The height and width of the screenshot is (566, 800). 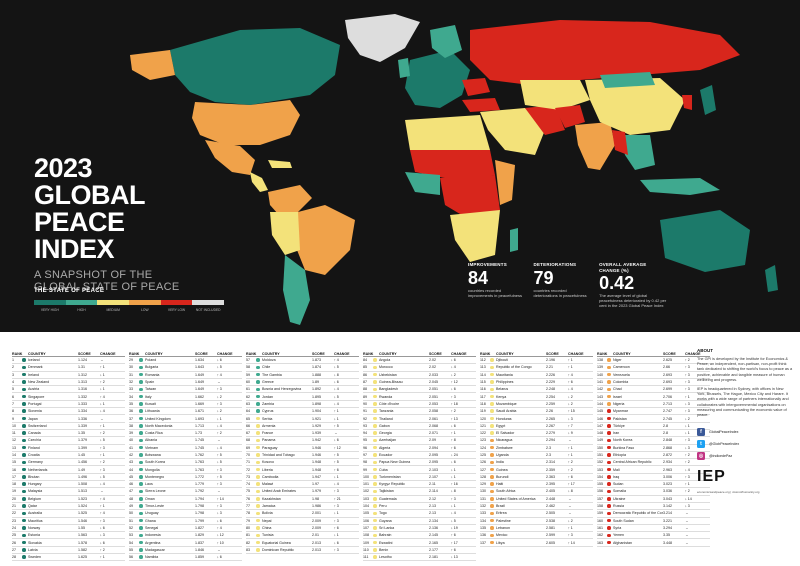 I want to click on country-cell: Malawi, so click(x=268, y=484).